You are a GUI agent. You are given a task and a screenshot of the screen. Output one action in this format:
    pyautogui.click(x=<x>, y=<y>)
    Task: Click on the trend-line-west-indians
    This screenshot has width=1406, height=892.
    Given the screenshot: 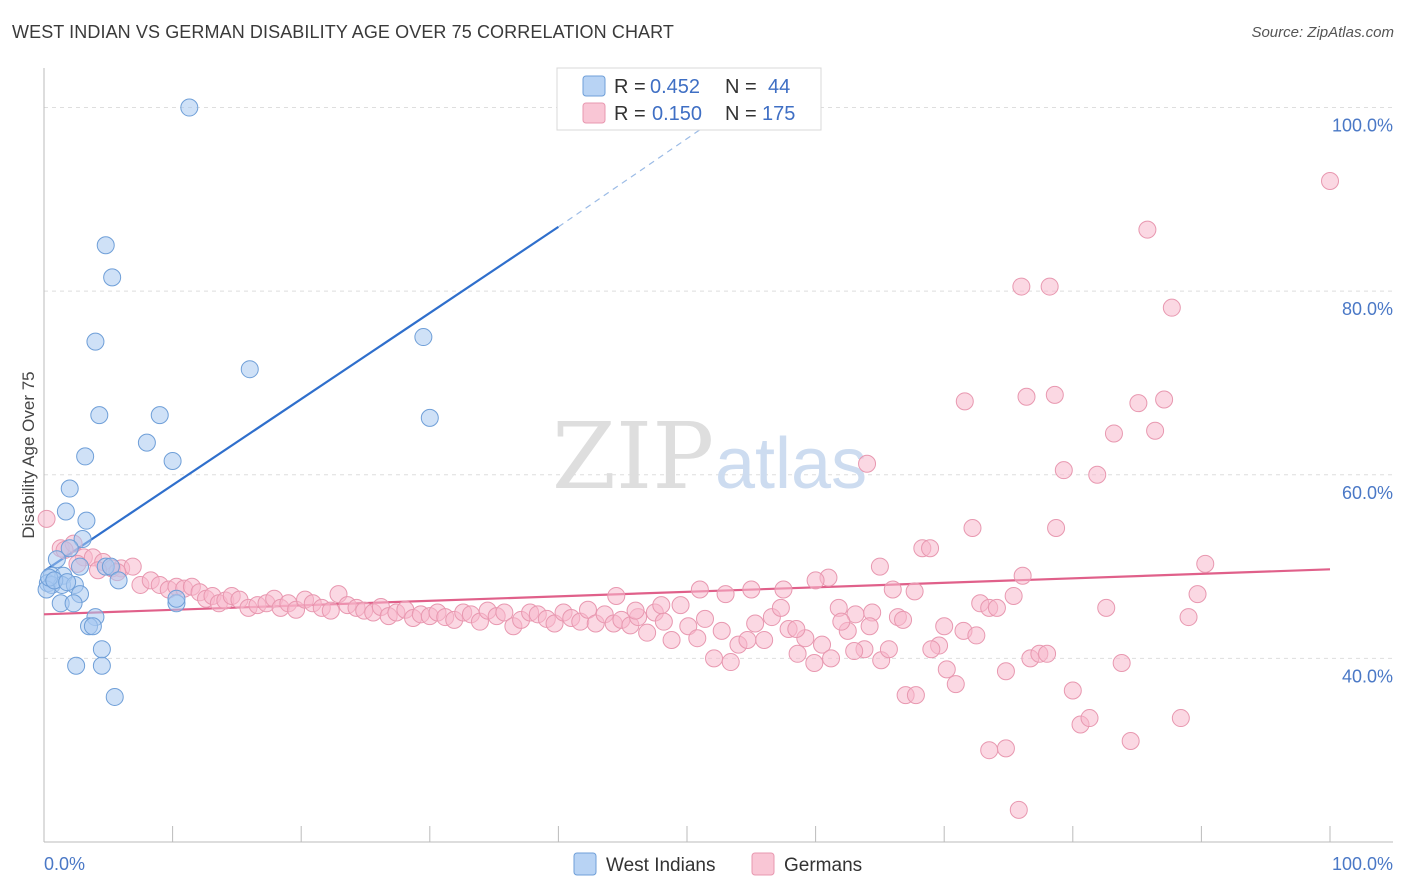 What is the action you would take?
    pyautogui.click(x=301, y=399)
    